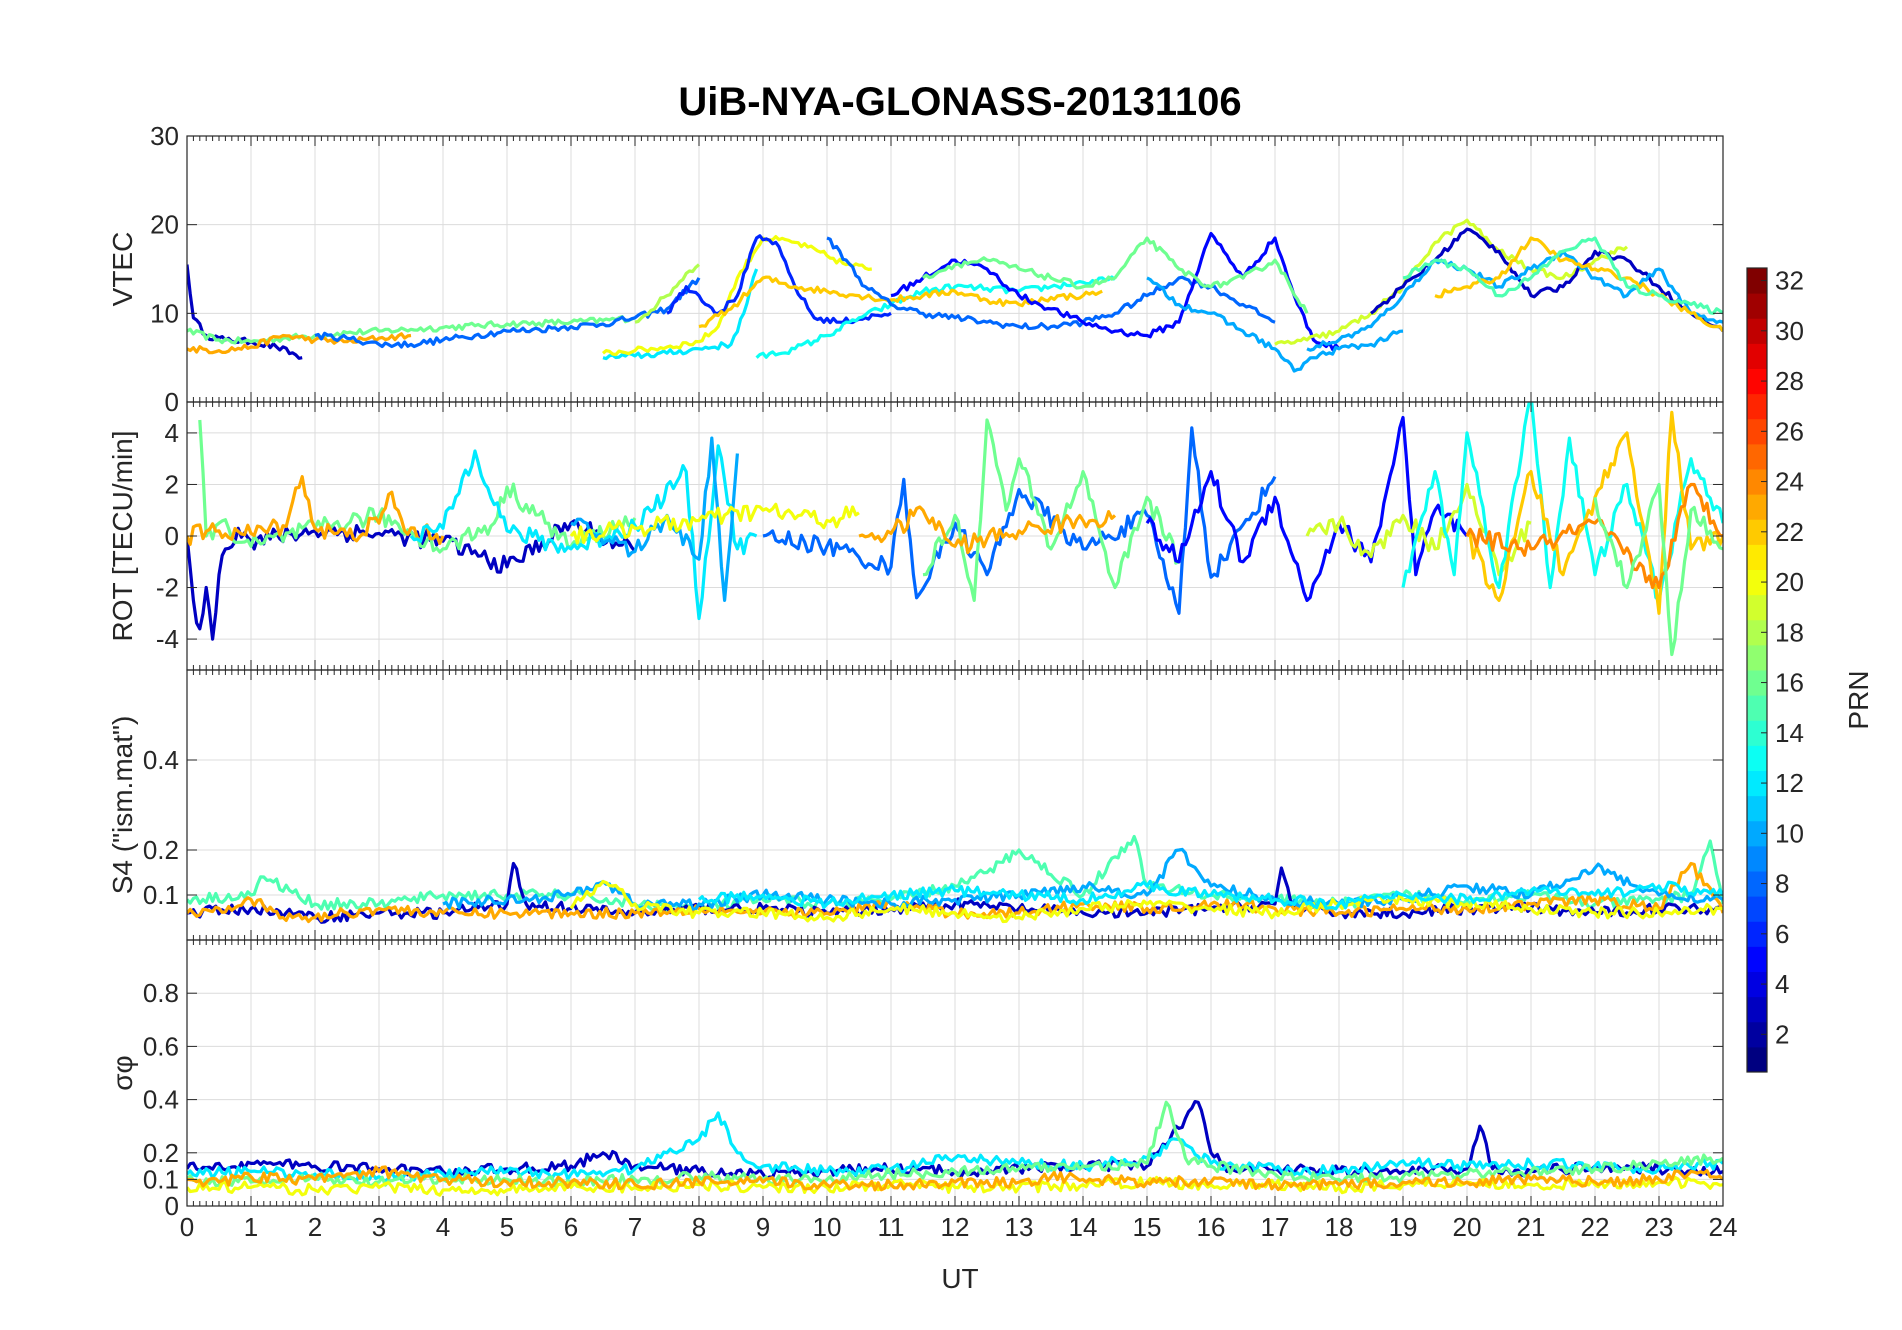 This screenshot has height=1330, width=1902. I want to click on colorbar-tick-label: 22, so click(1789, 532).